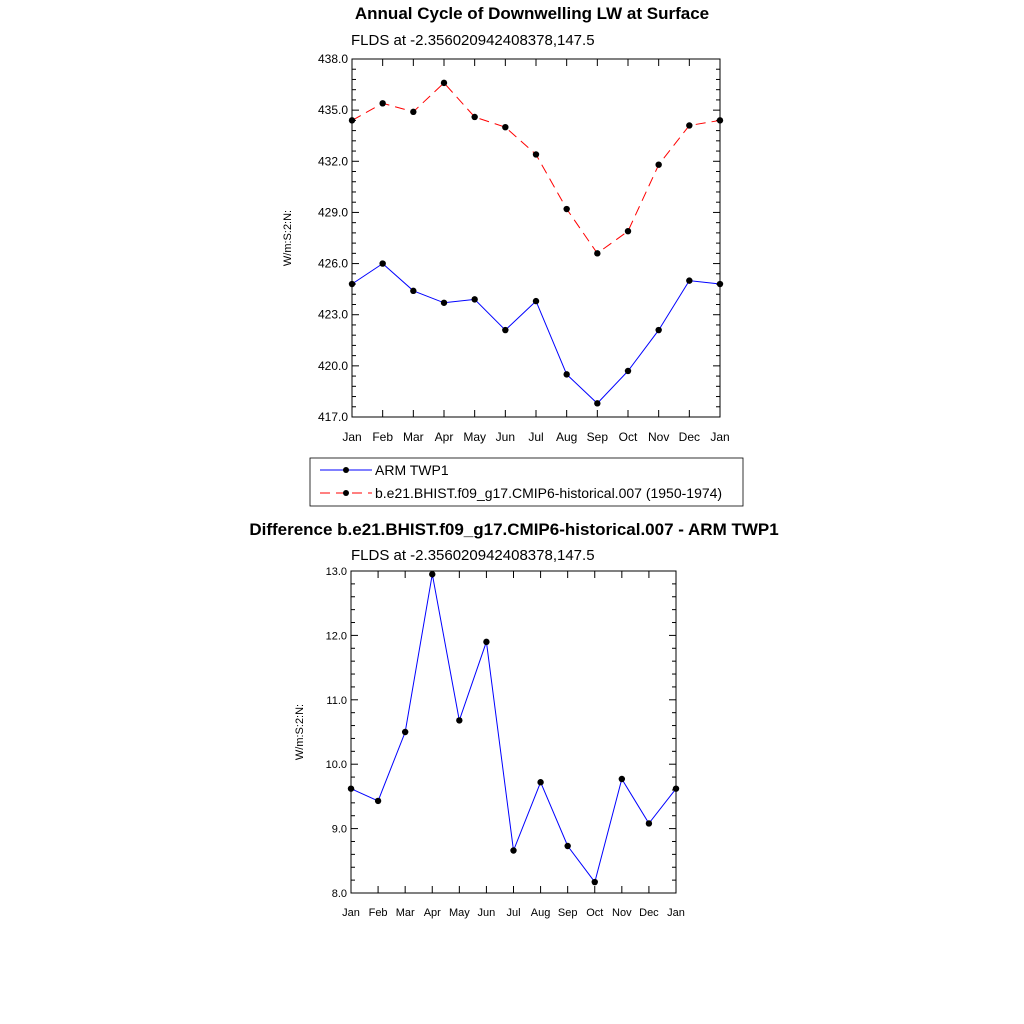 The width and height of the screenshot is (1024, 1024). What do you see at coordinates (333, 417) in the screenshot?
I see `chart1-ytick-label: 417.0` at bounding box center [333, 417].